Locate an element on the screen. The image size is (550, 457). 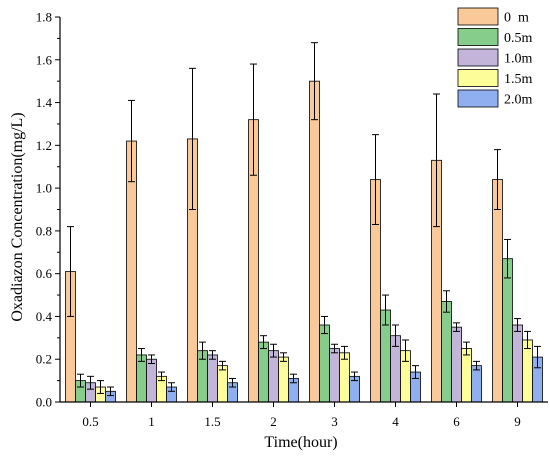
y-tick-label: 0.4 is located at coordinates (44, 316).